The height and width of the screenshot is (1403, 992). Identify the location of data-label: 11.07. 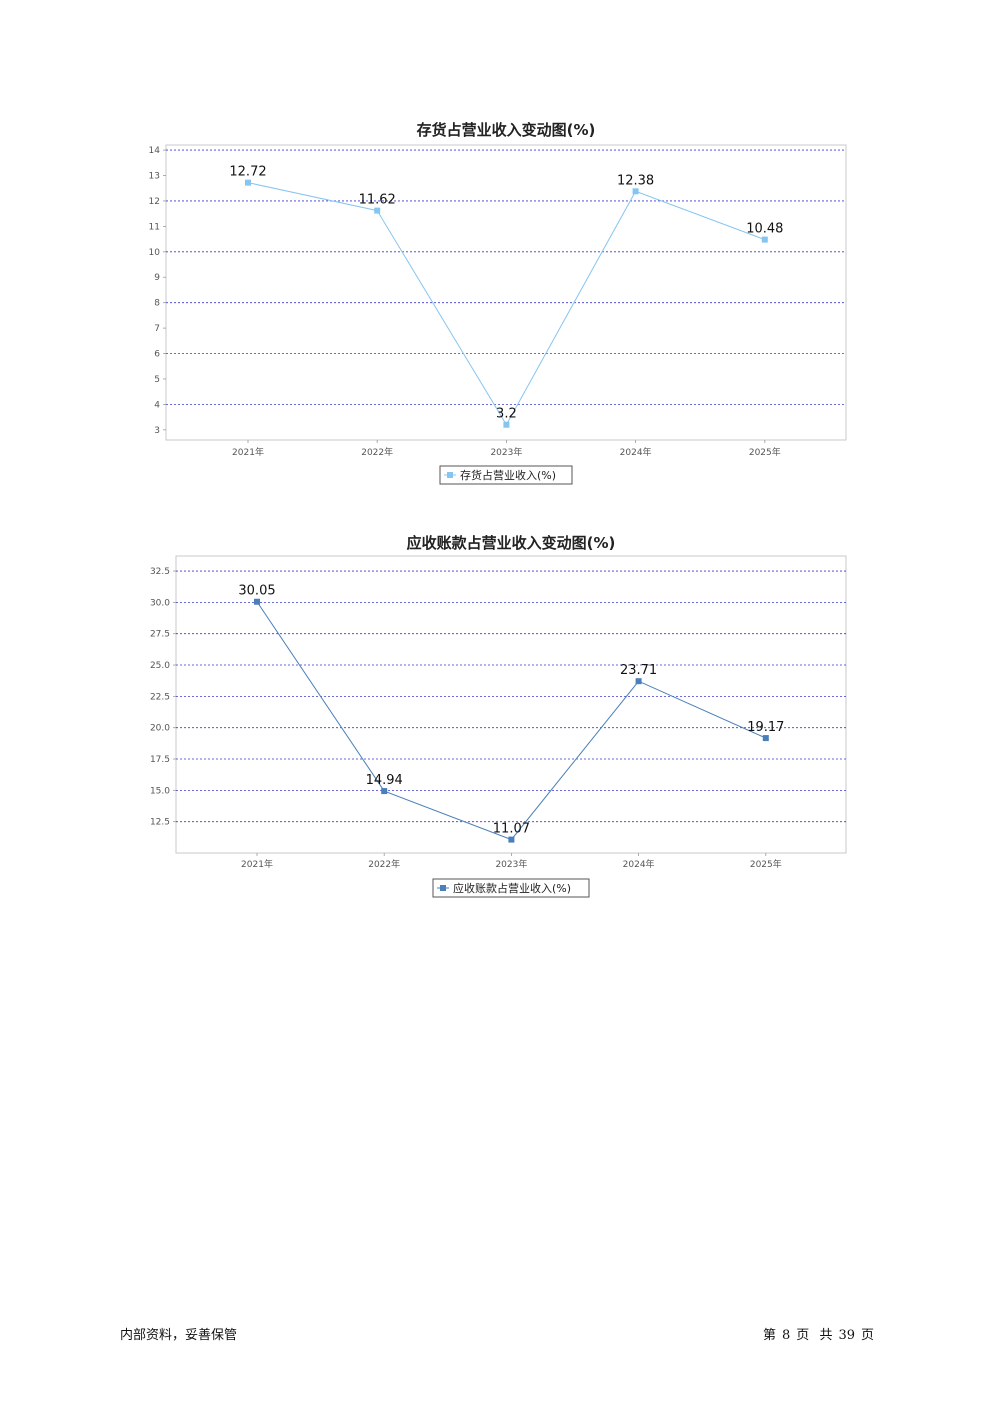
(511, 829).